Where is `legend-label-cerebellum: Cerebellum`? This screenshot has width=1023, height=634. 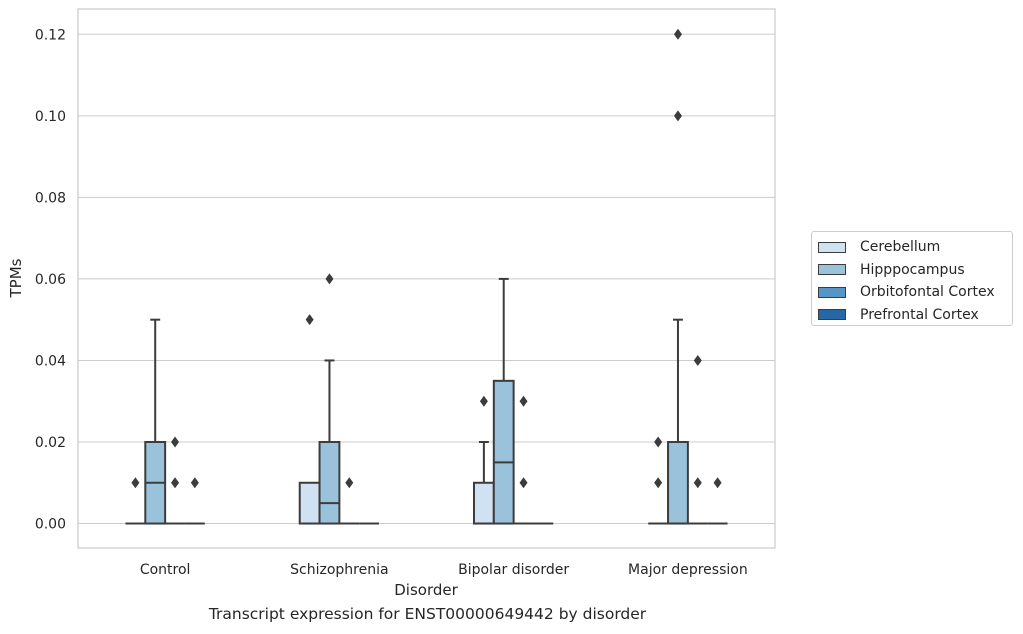 legend-label-cerebellum: Cerebellum is located at coordinates (900, 247).